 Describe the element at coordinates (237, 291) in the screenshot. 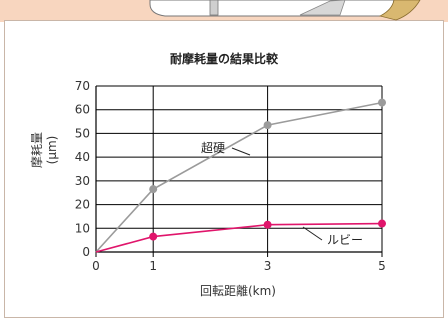

I see `x-axis-label: 回転距離(km)` at that location.